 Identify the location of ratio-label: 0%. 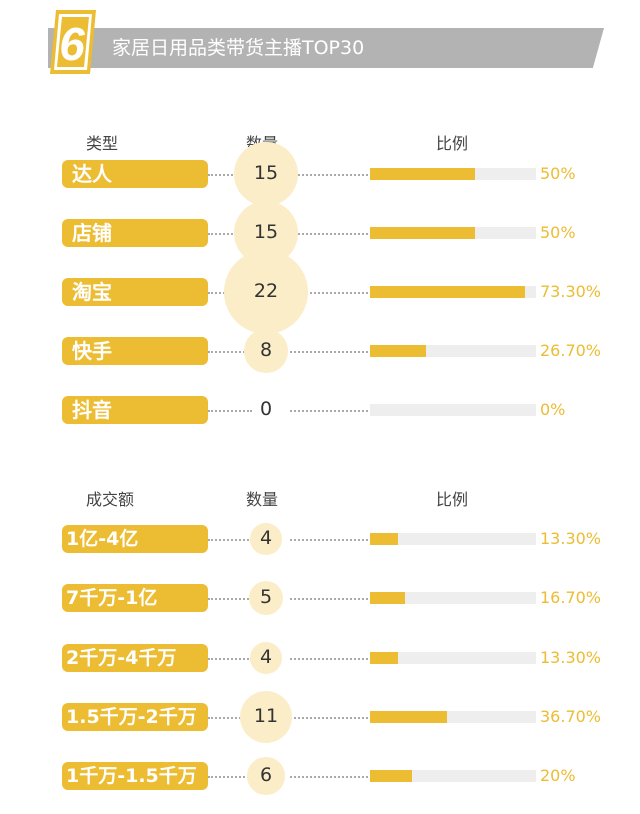
(553, 409).